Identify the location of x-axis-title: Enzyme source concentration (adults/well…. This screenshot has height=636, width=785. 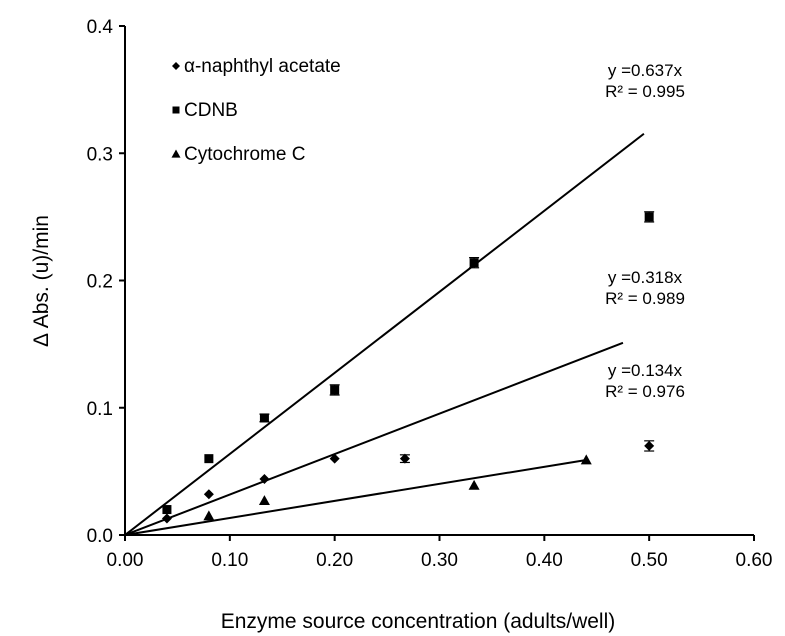
(418, 621).